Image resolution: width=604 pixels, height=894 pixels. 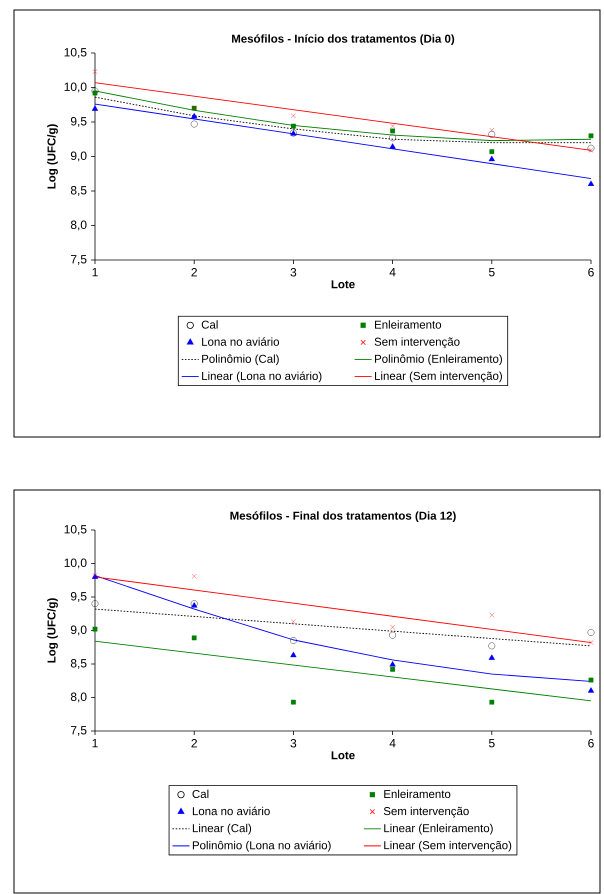 What do you see at coordinates (261, 846) in the screenshot?
I see `legend-label: Polinômio (Lona no aviário)` at bounding box center [261, 846].